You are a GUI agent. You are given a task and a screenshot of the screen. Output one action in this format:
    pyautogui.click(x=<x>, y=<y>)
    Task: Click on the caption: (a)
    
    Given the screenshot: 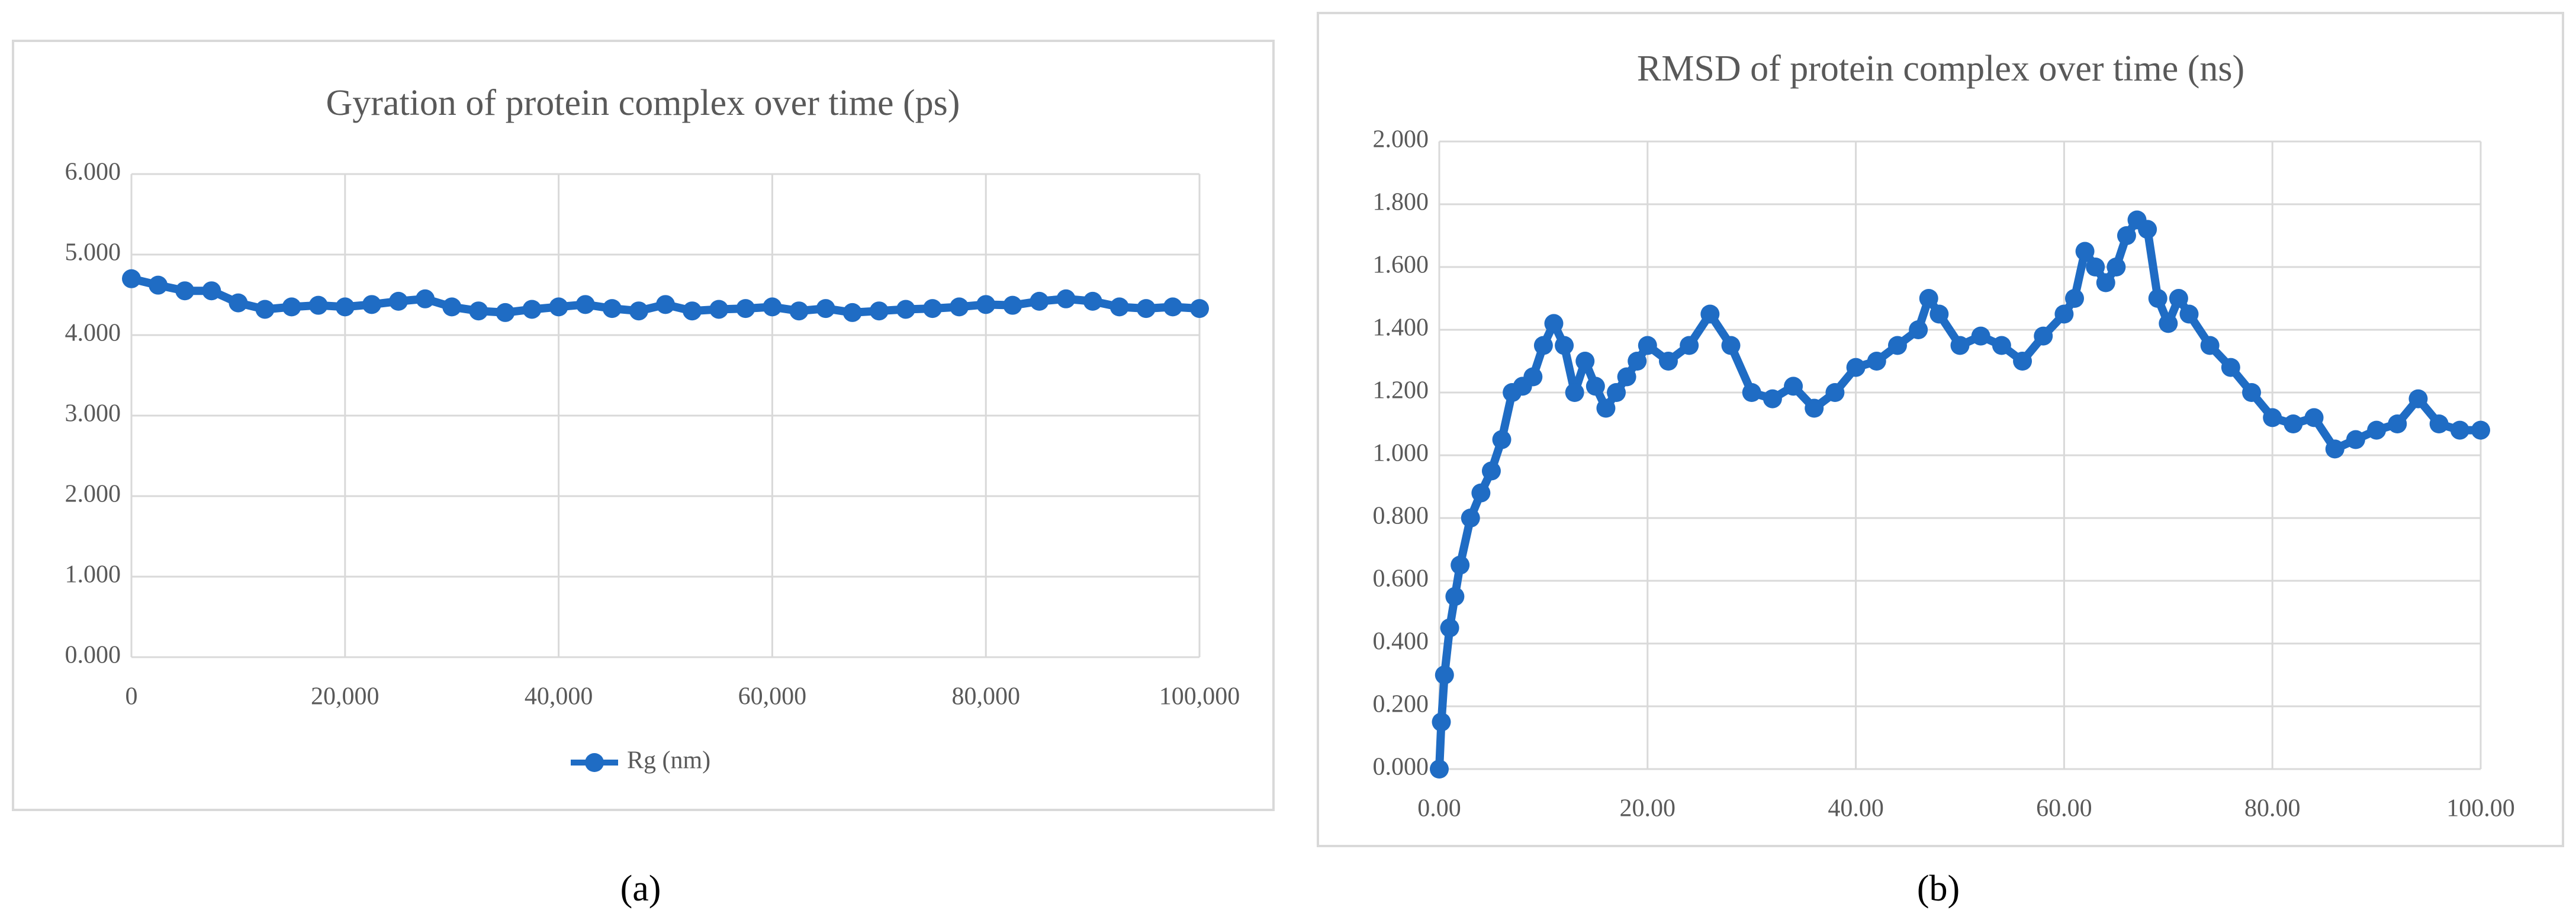 What is the action you would take?
    pyautogui.click(x=640, y=889)
    